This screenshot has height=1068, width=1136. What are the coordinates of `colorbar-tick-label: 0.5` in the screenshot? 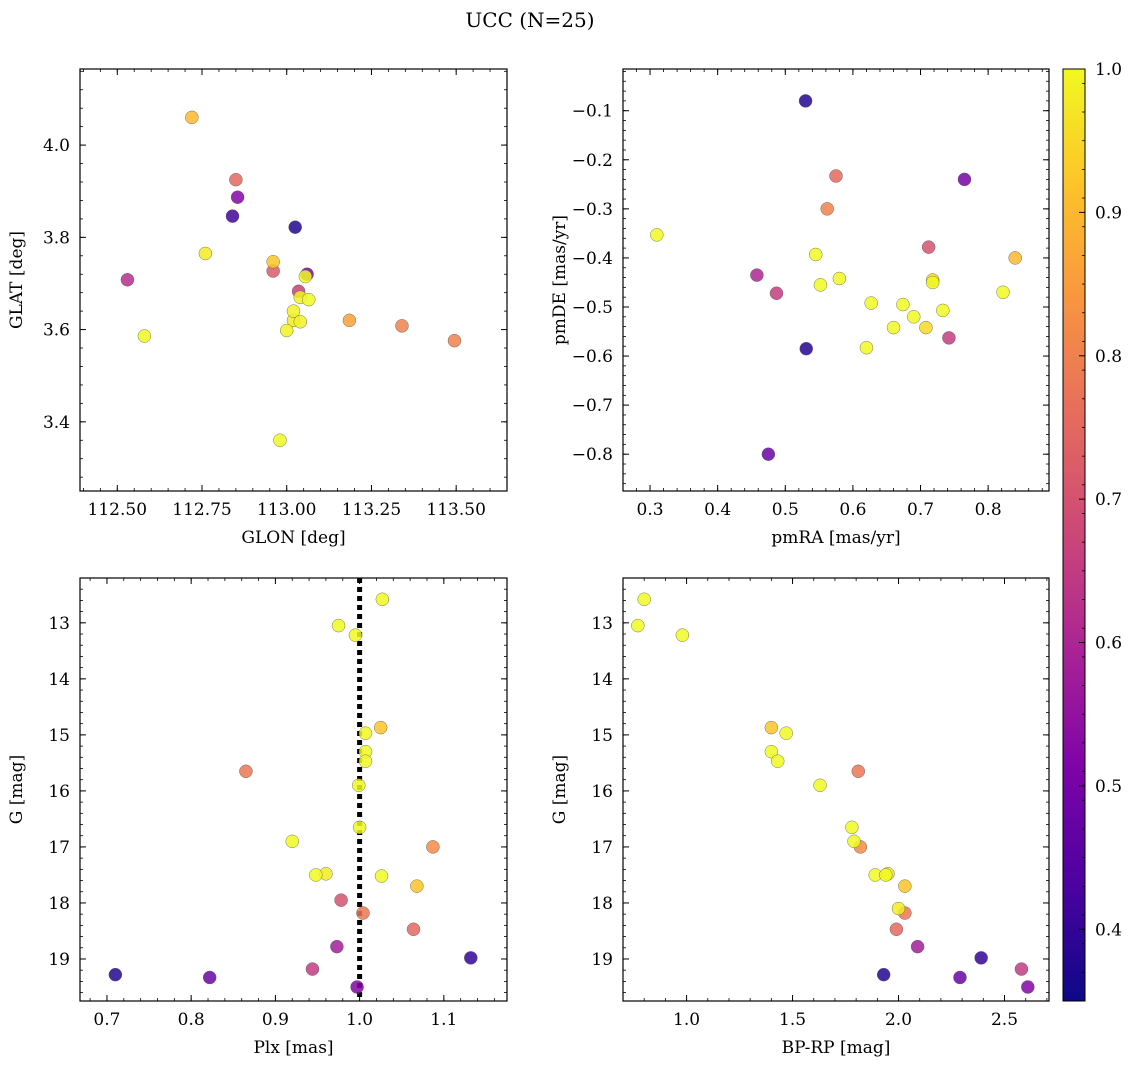 It's located at (1108, 787).